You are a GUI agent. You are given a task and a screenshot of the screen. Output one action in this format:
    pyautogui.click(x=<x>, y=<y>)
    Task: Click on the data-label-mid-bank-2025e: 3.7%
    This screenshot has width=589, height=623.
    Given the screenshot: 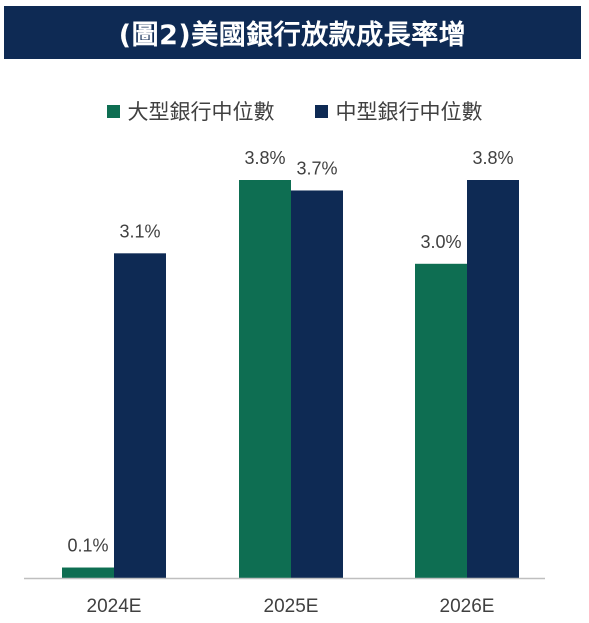 What is the action you would take?
    pyautogui.click(x=316, y=168)
    